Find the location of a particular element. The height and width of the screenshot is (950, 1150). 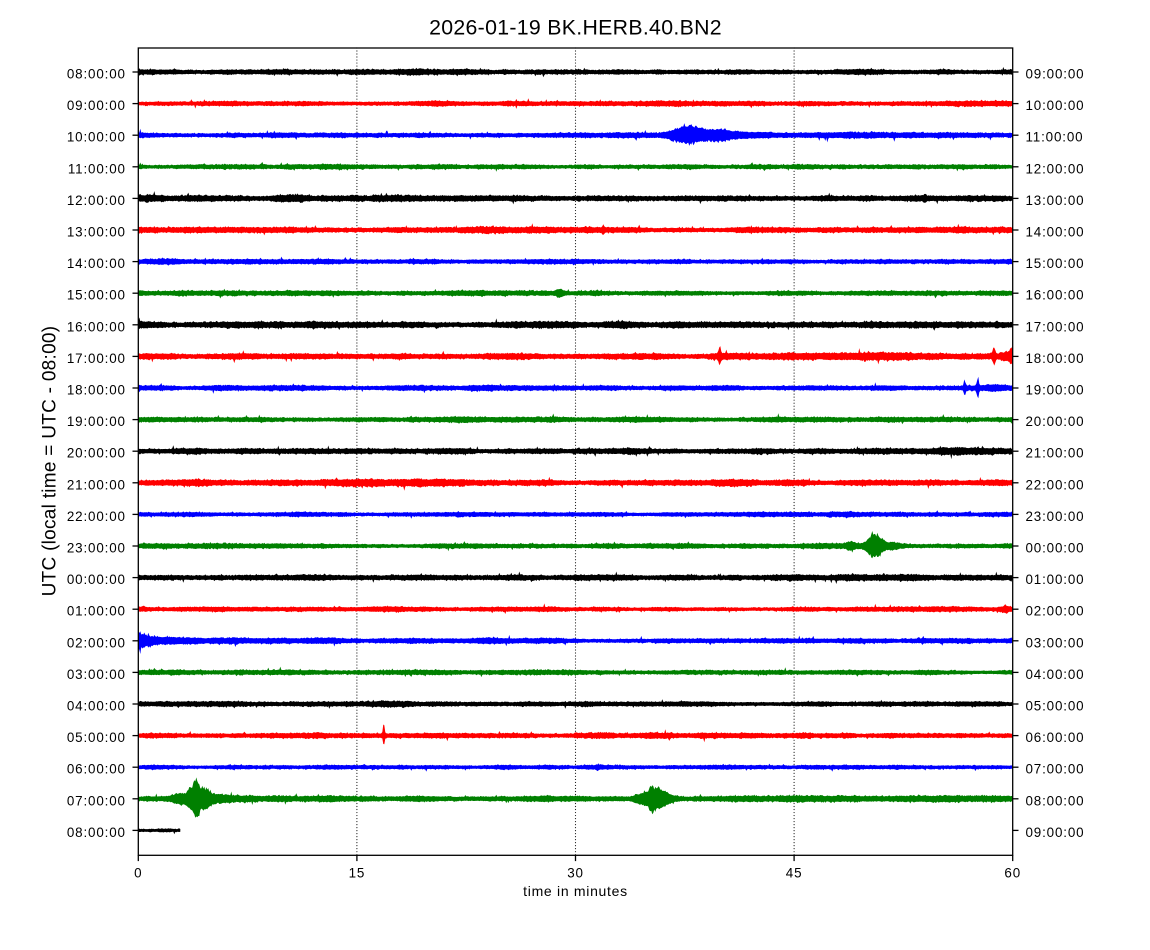

svg-text: 45 is located at coordinates (794, 872).